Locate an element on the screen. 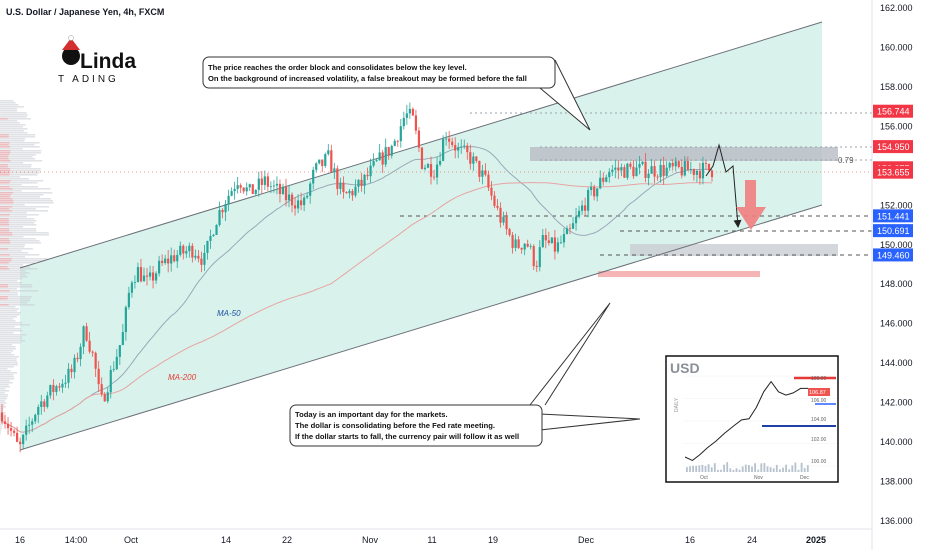  support-zone is located at coordinates (734, 250).